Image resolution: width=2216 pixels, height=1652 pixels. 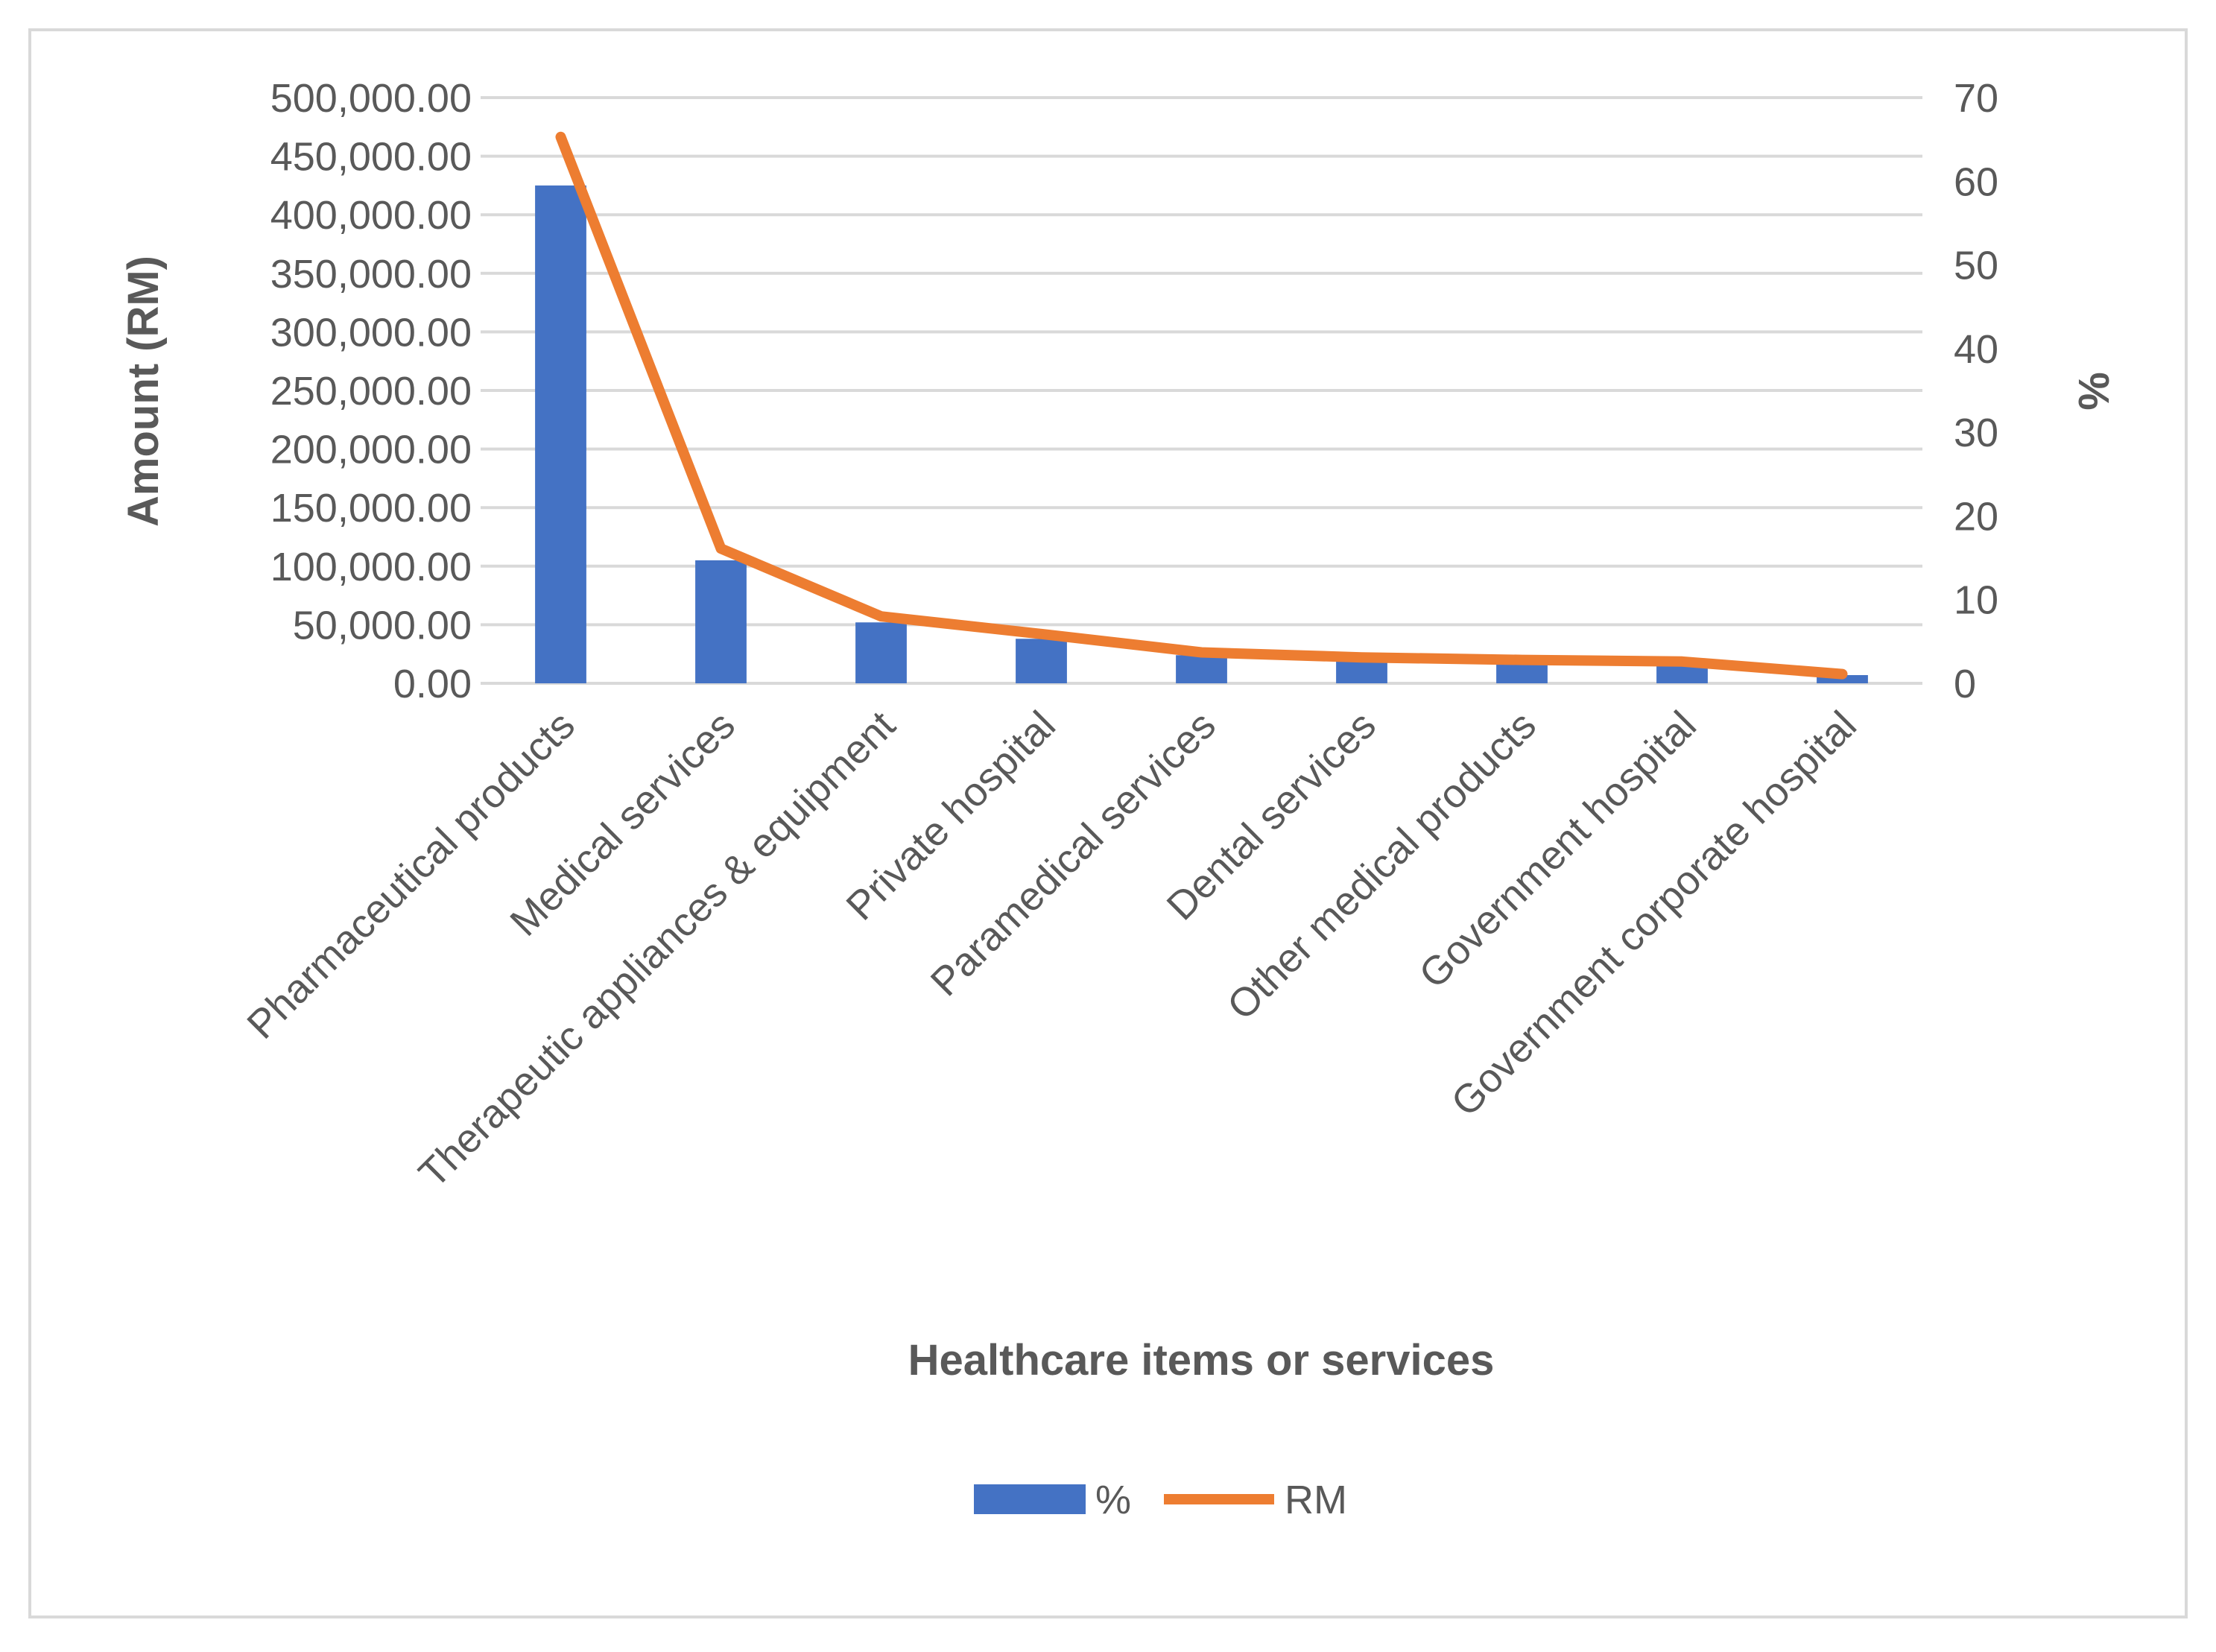 What do you see at coordinates (1976, 516) in the screenshot?
I see `y2-tick-label: 20` at bounding box center [1976, 516].